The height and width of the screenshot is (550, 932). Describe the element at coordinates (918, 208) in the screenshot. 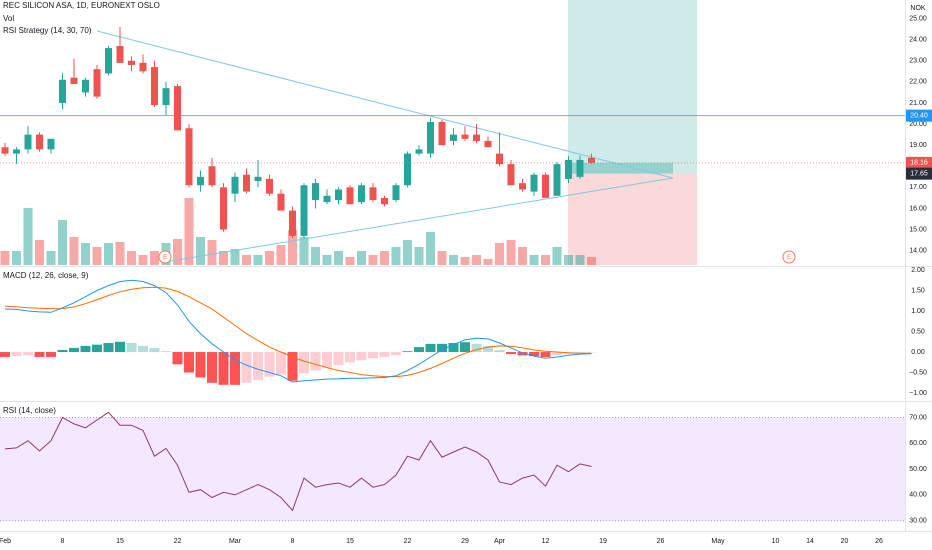

I see `y-tick-label: 16.00` at that location.